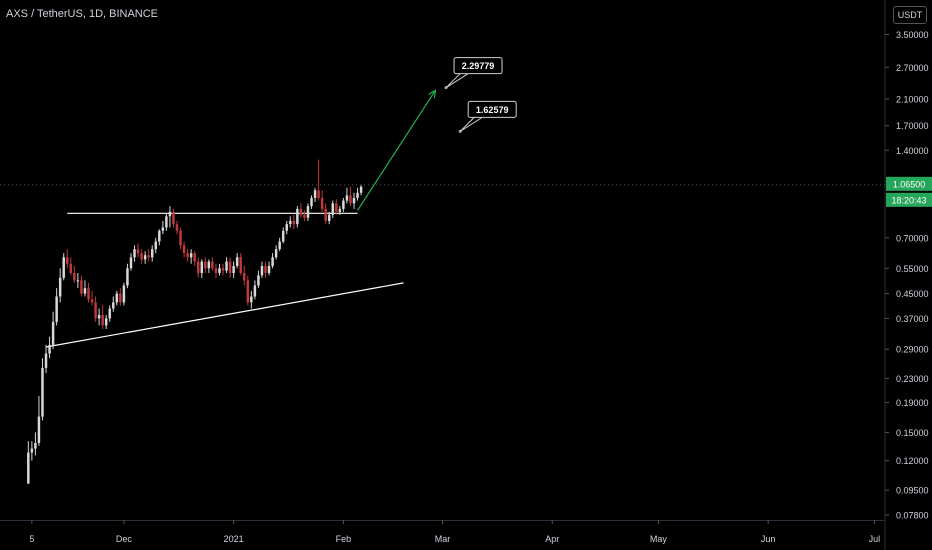  What do you see at coordinates (912, 294) in the screenshot?
I see `price-tick-label: 0.45000` at bounding box center [912, 294].